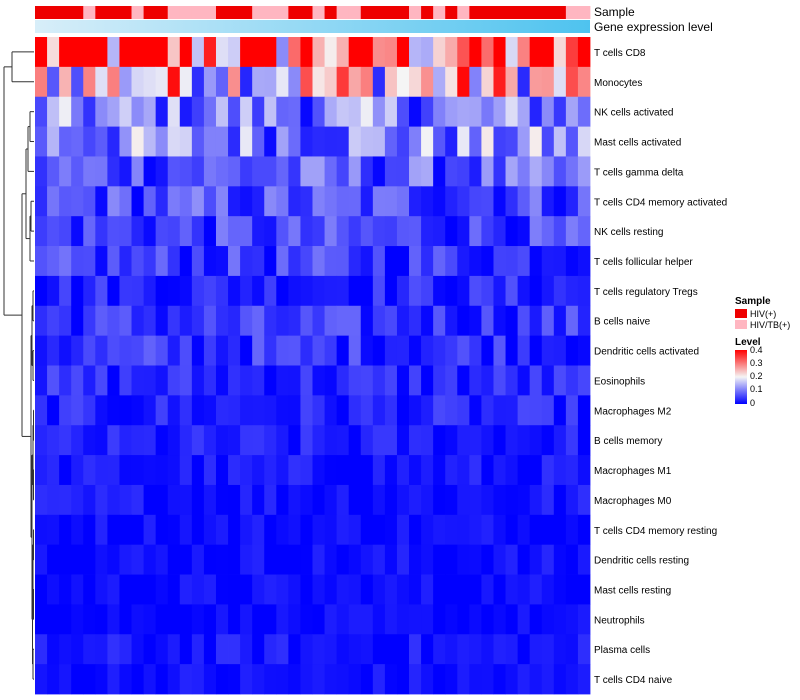  Describe the element at coordinates (756, 376) in the screenshot. I see `level-tick: 0.2` at that location.